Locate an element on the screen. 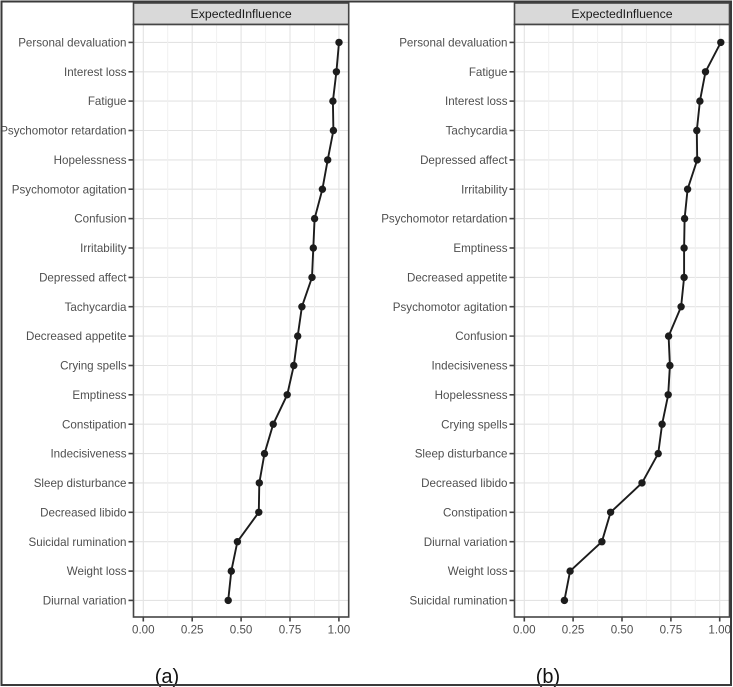 Image resolution: width=733 pixels, height=687 pixels. svg-text: (a) is located at coordinates (167, 676).